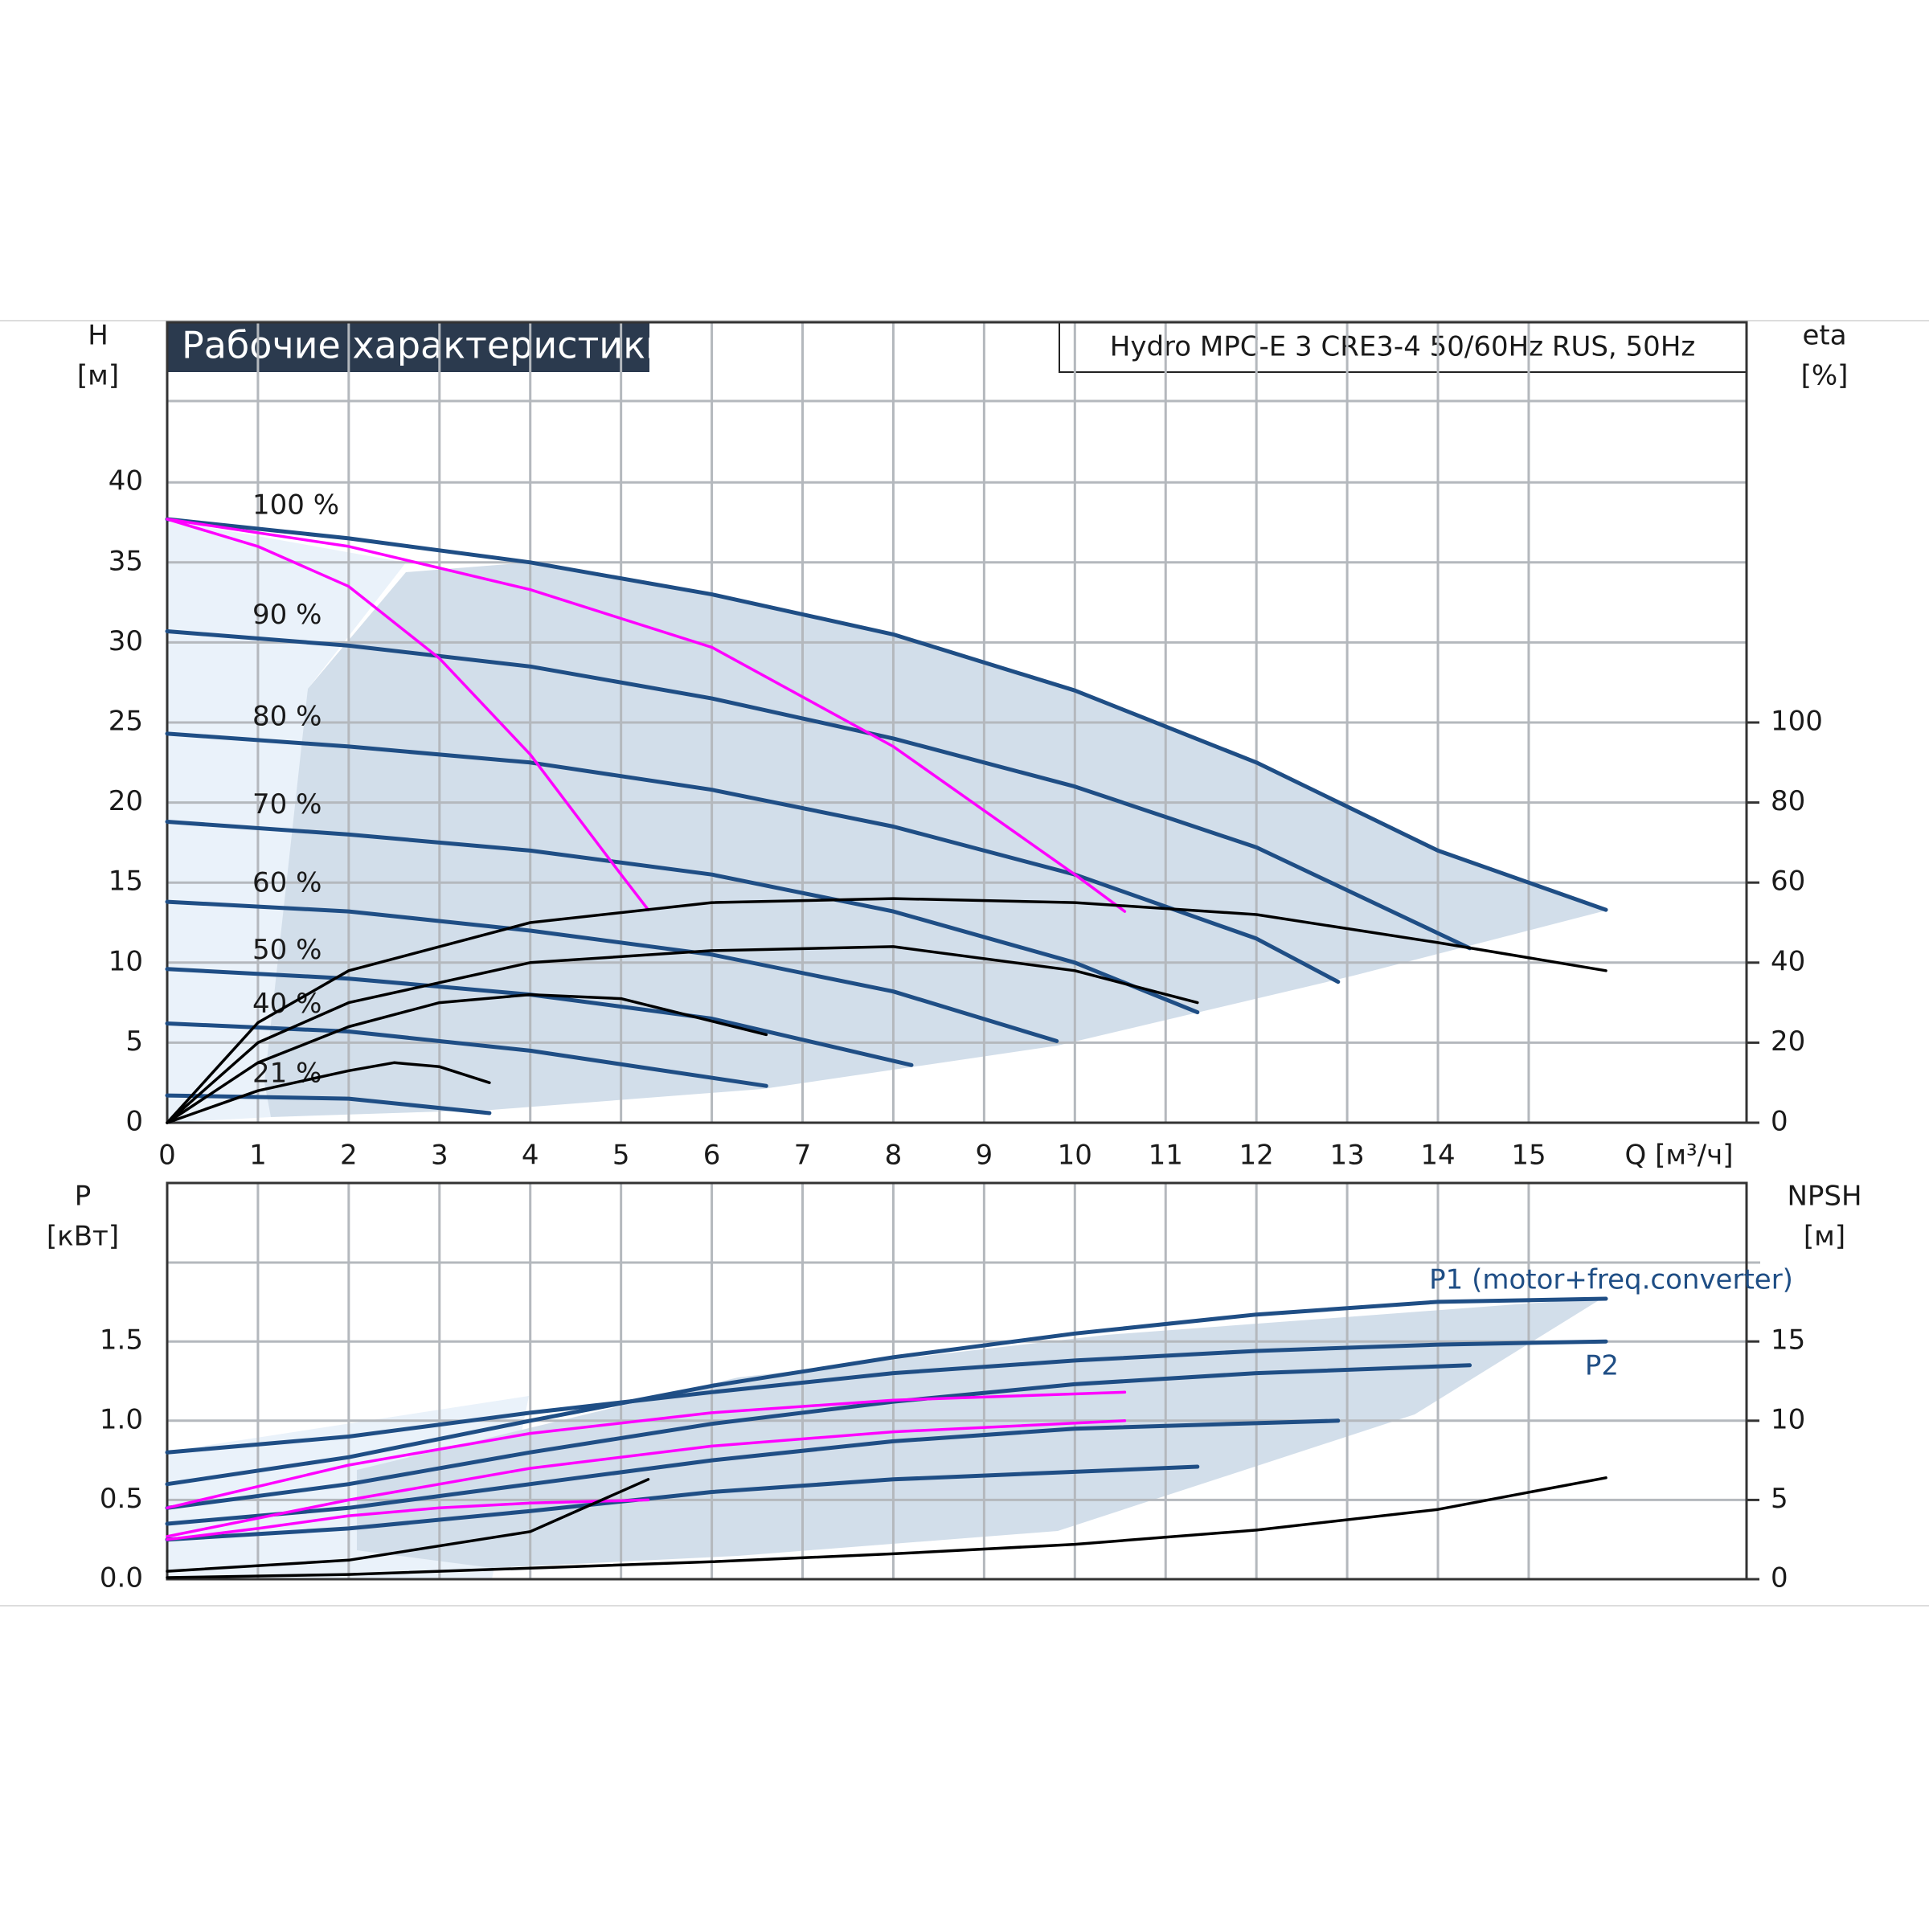  I want to click on x-tick-label: 14, so click(1437, 1156).